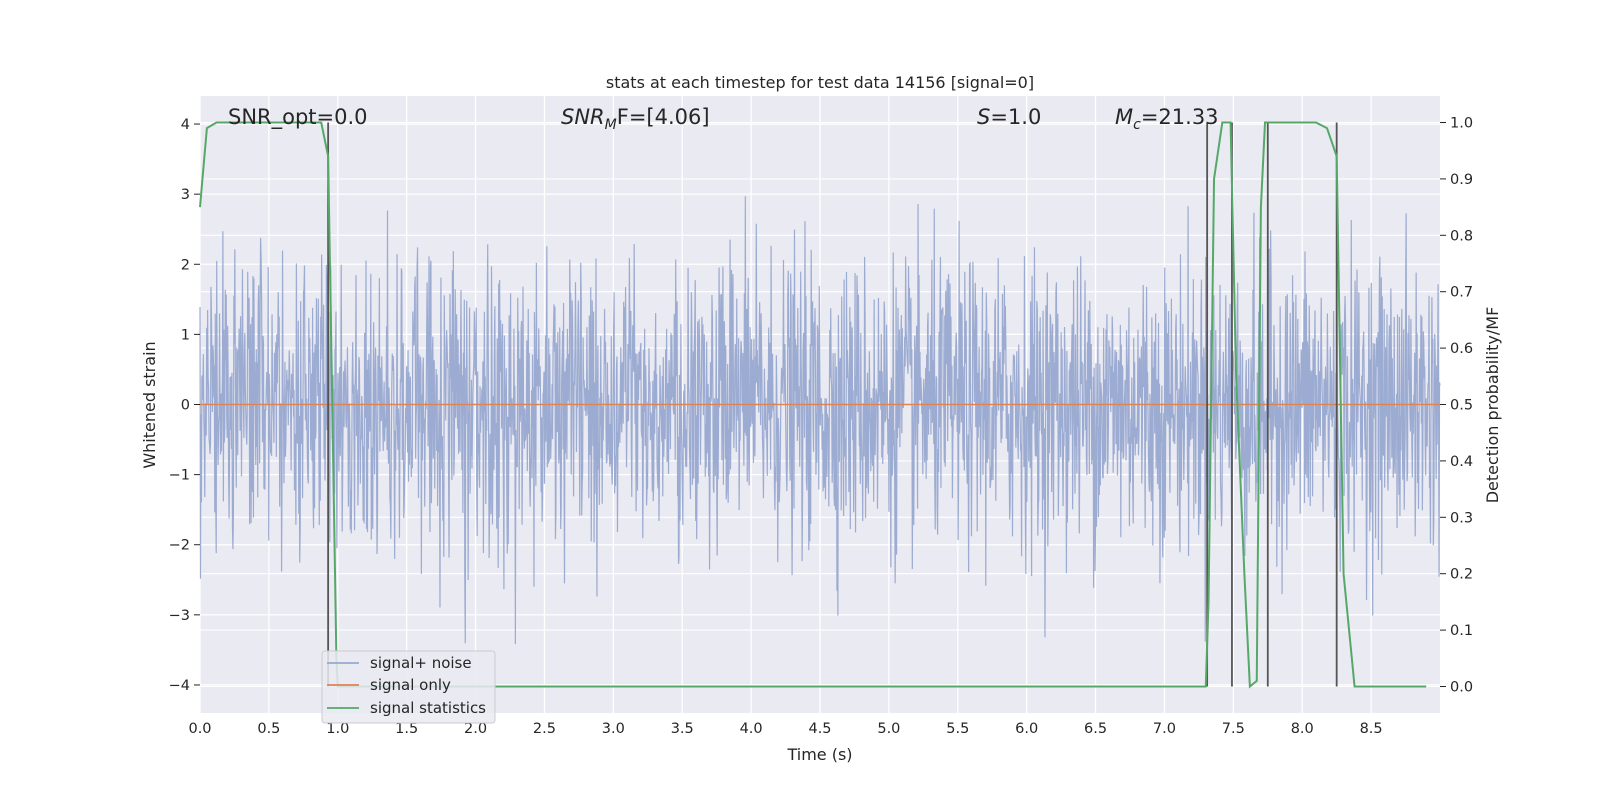  What do you see at coordinates (268, 729) in the screenshot?
I see `x-tick-label: 0.5` at bounding box center [268, 729].